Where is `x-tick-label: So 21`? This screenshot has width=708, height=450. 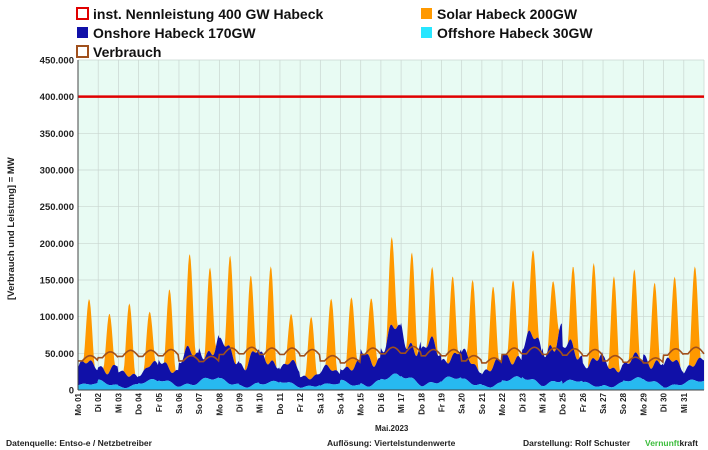 x-tick-label: So 21 is located at coordinates (482, 403).